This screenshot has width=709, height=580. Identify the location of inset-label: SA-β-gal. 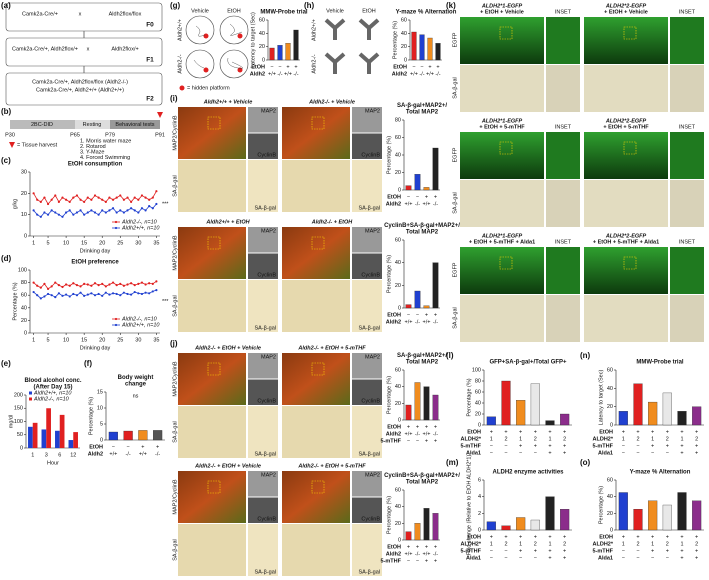
(265, 208).